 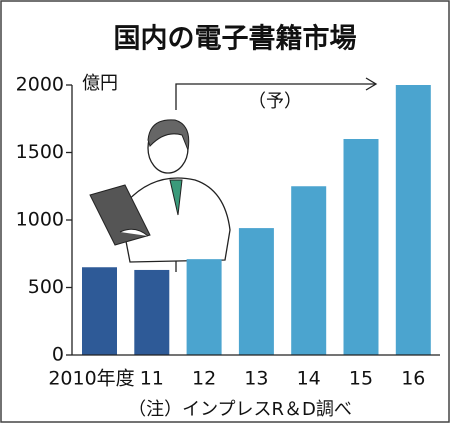 What do you see at coordinates (100, 83) in the screenshot?
I see `unit-label: 億円` at bounding box center [100, 83].